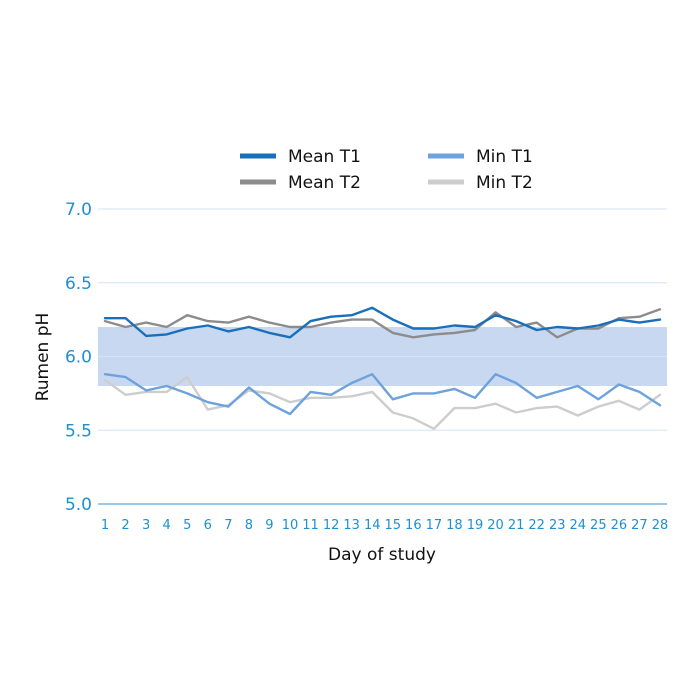 Image resolution: width=700 pixels, height=700 pixels. I want to click on x-tick-label: 2, so click(125, 525).